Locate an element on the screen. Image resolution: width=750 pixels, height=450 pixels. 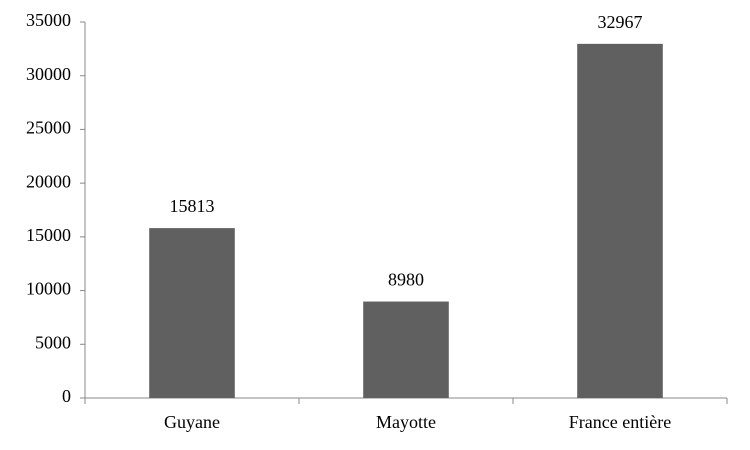
data-label: 8980 is located at coordinates (406, 280).